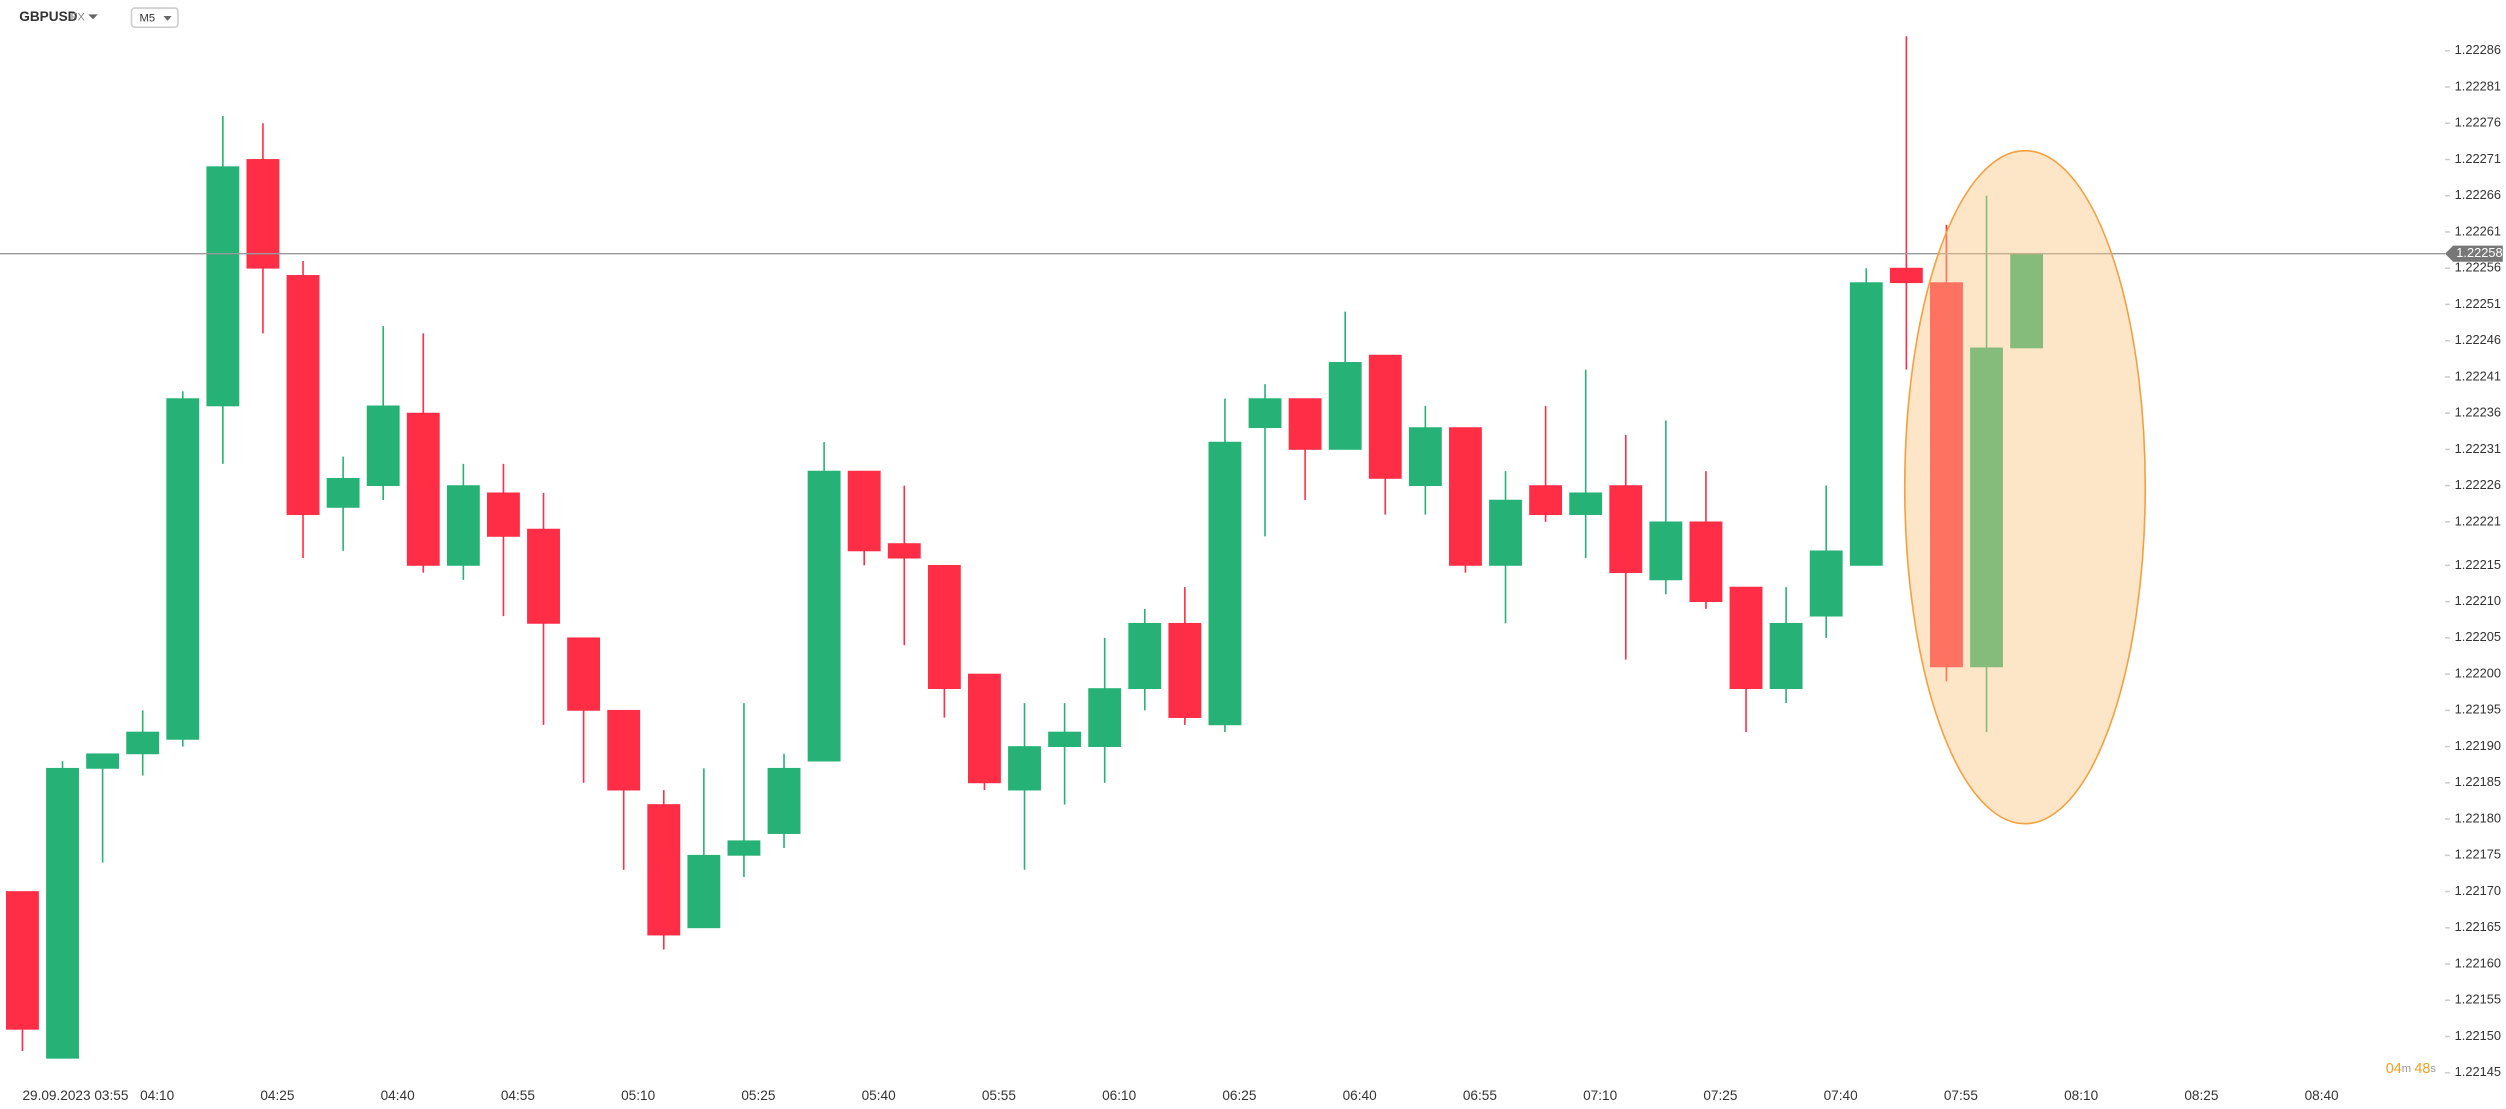 The width and height of the screenshot is (2506, 1109). I want to click on y-tick-label: 1.22286, so click(2478, 49).